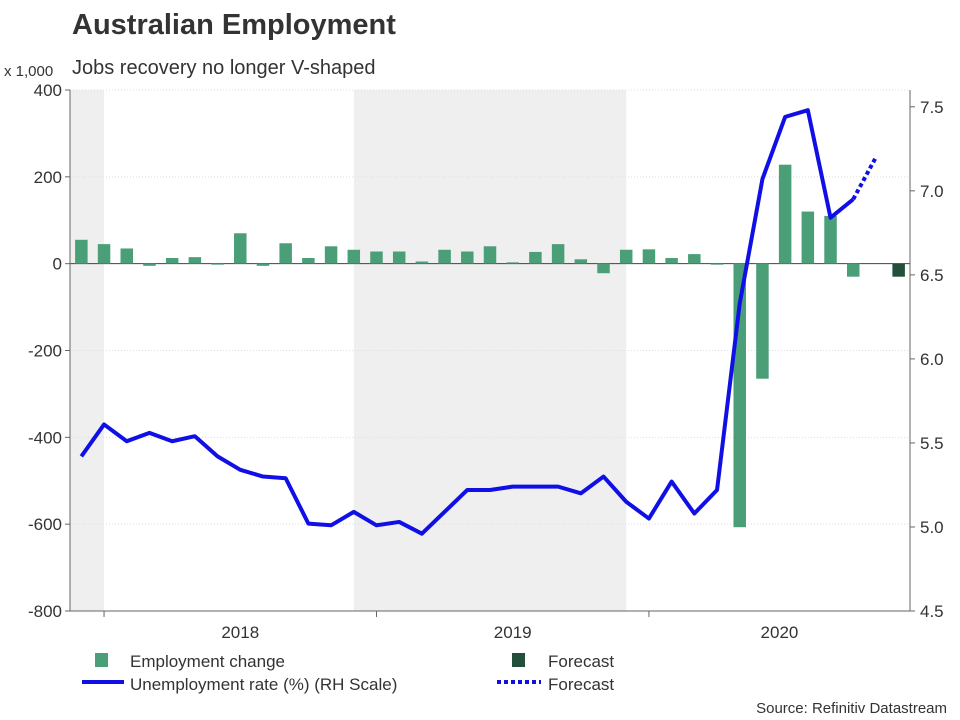 This screenshot has width=960, height=720. What do you see at coordinates (851, 708) in the screenshot?
I see `source-note: Source: Refinitiv Datastream` at bounding box center [851, 708].